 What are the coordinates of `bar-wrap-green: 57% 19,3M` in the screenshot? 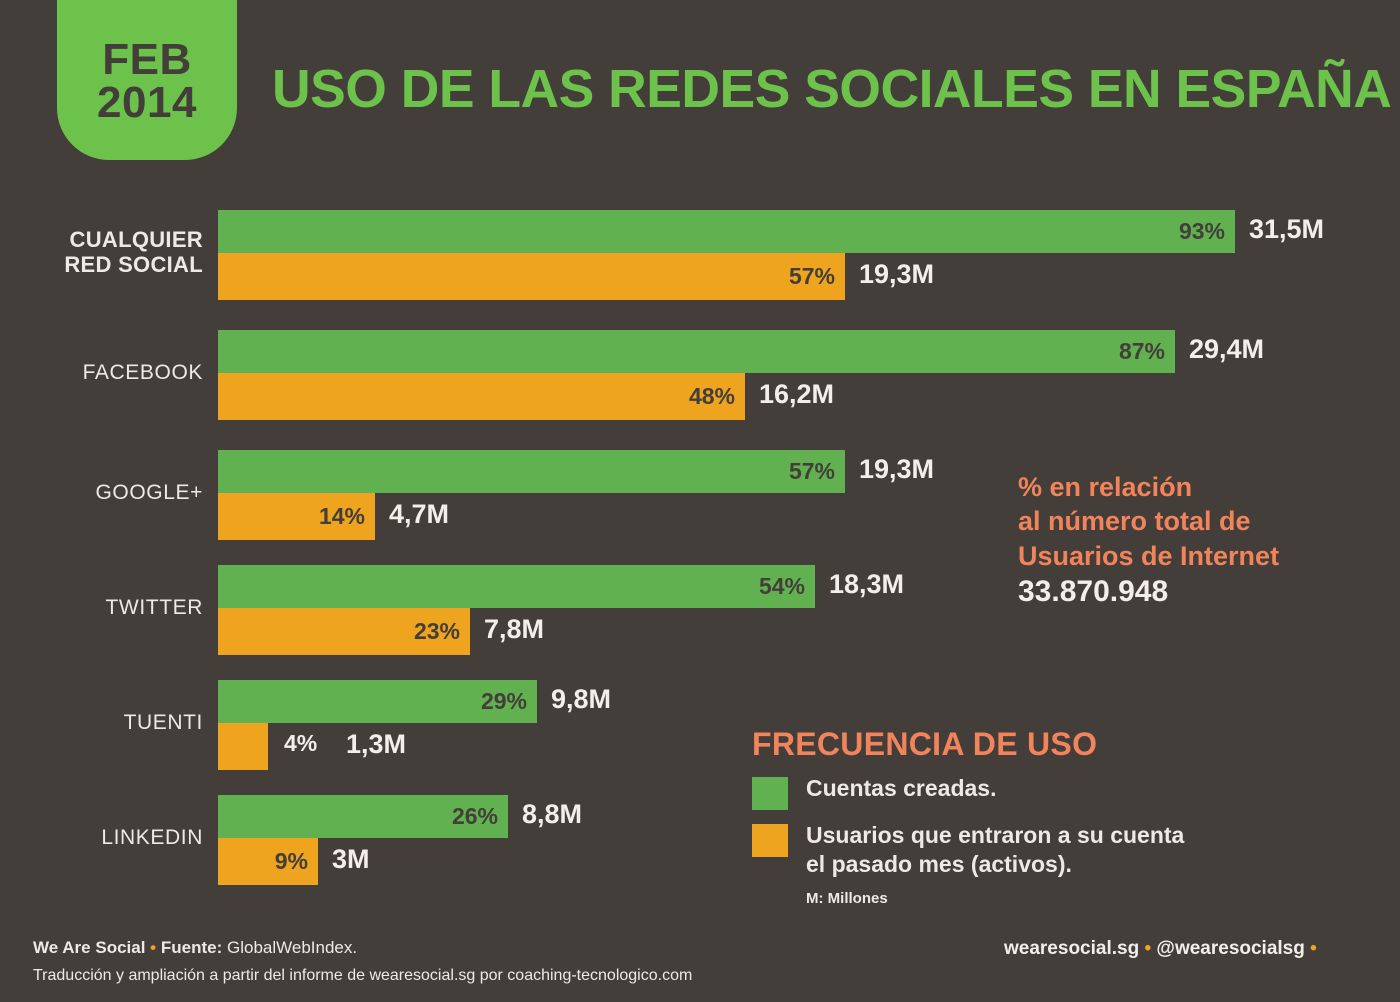 It's located at (576, 471).